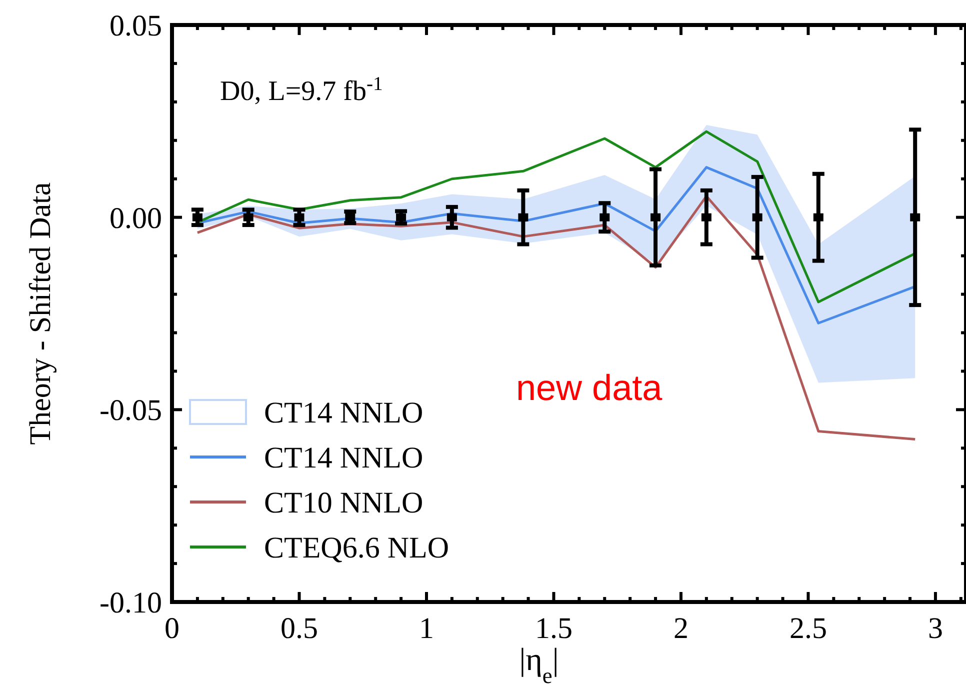 The image size is (966, 694). Describe the element at coordinates (131, 603) in the screenshot. I see `y-tick-label: -0.10` at that location.